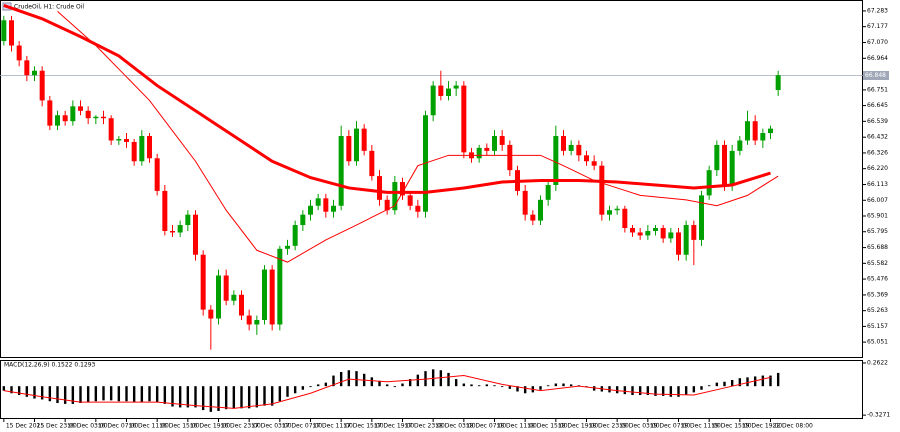 The width and height of the screenshot is (900, 432). What do you see at coordinates (25, 426) in the screenshot?
I see `x-tick-label: 15 Dec 2025` at bounding box center [25, 426].